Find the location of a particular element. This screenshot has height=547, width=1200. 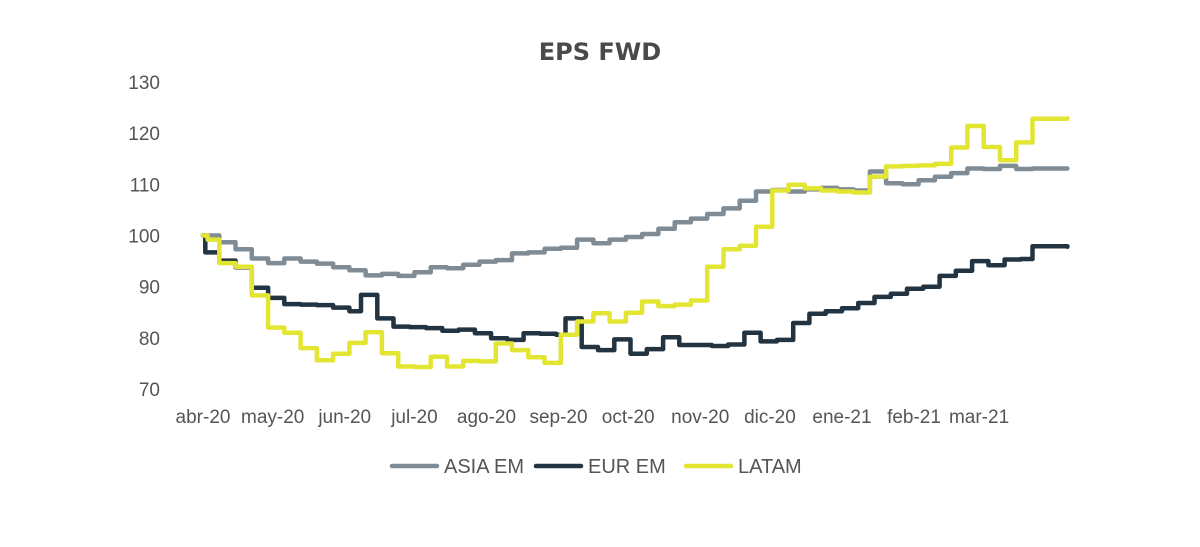

chart-title: EPS FWD is located at coordinates (600, 52).